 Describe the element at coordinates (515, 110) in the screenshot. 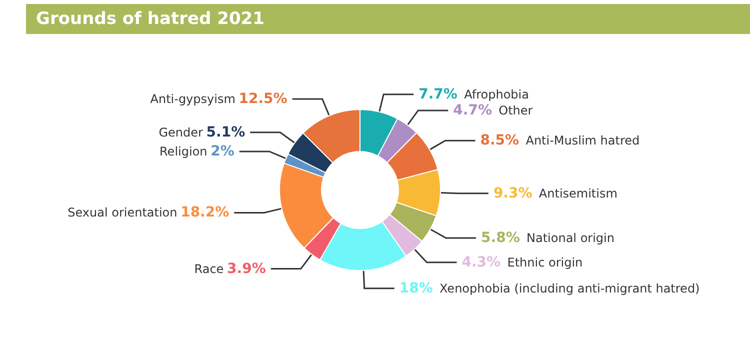

I see `slice-label: Other` at that location.